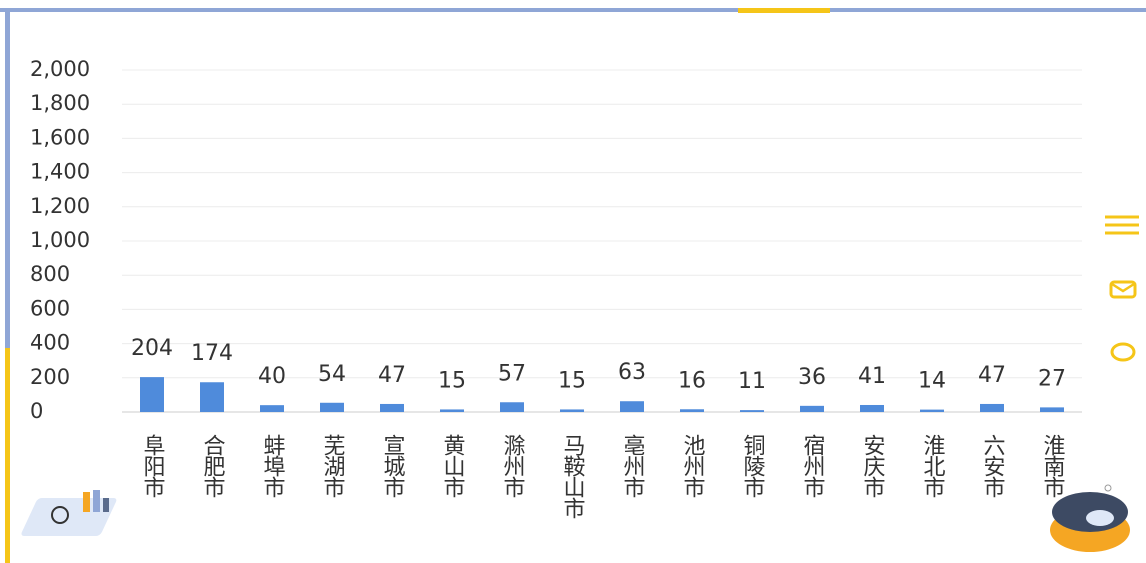 Image resolution: width=1146 pixels, height=563 pixels. I want to click on y-tick-label: 2,000, so click(60, 69).